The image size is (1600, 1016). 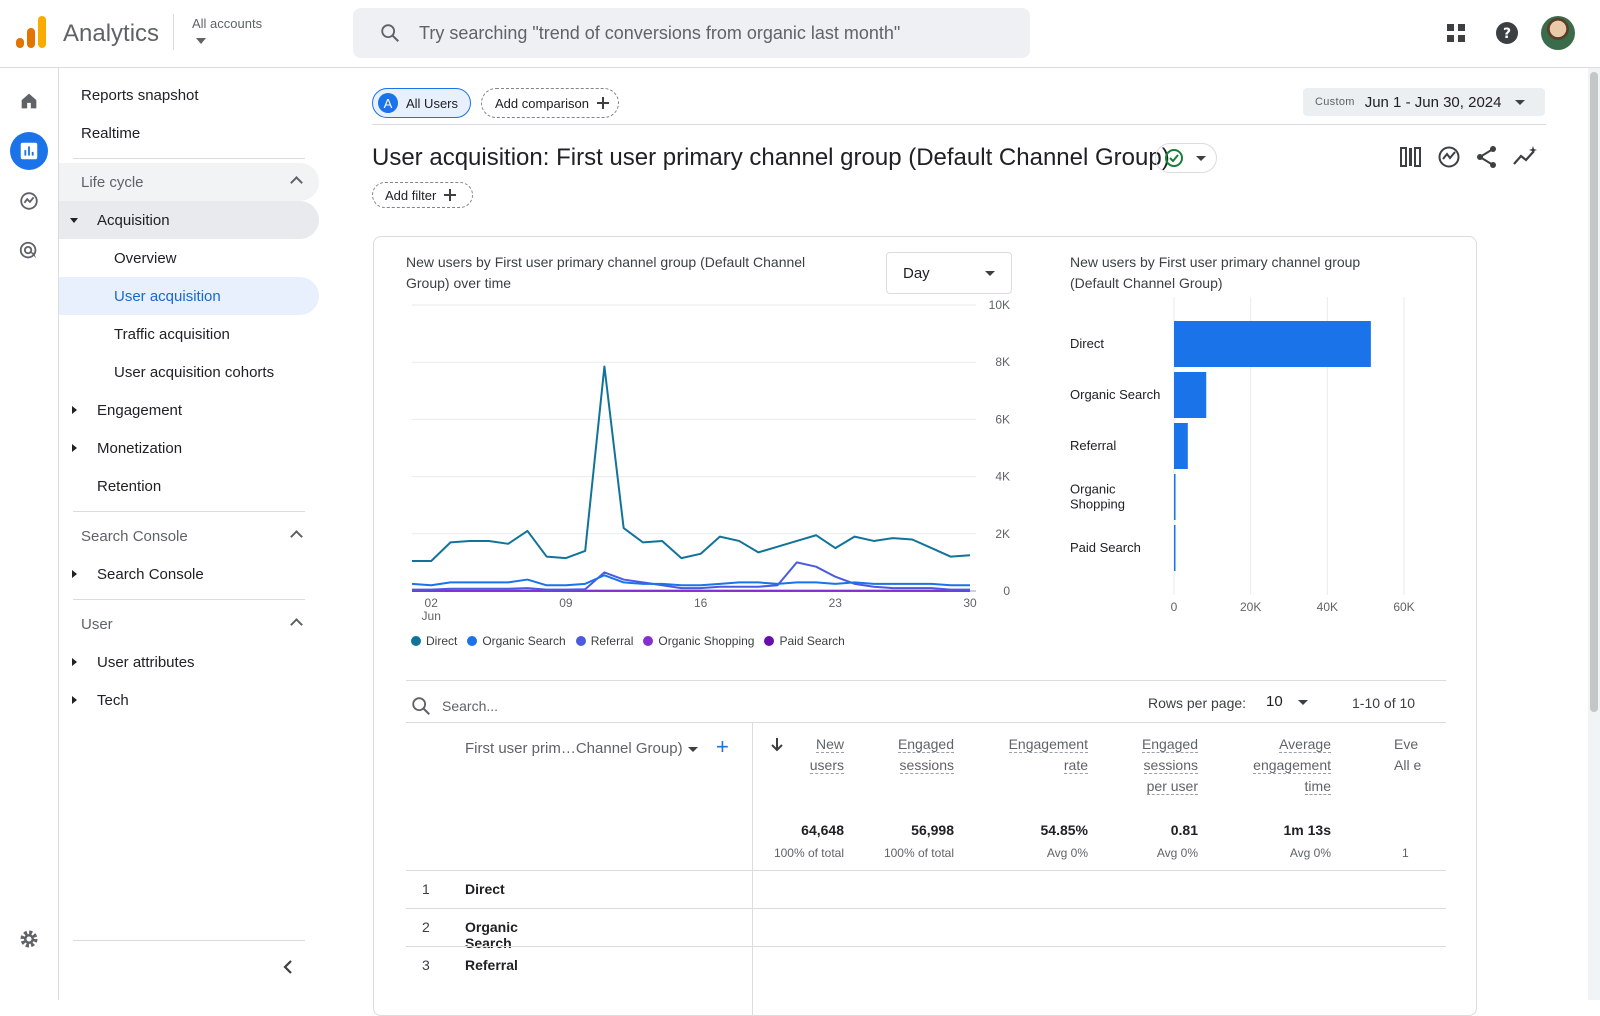 What do you see at coordinates (722, 746) in the screenshot?
I see `add-dimension-plus-icon: +` at bounding box center [722, 746].